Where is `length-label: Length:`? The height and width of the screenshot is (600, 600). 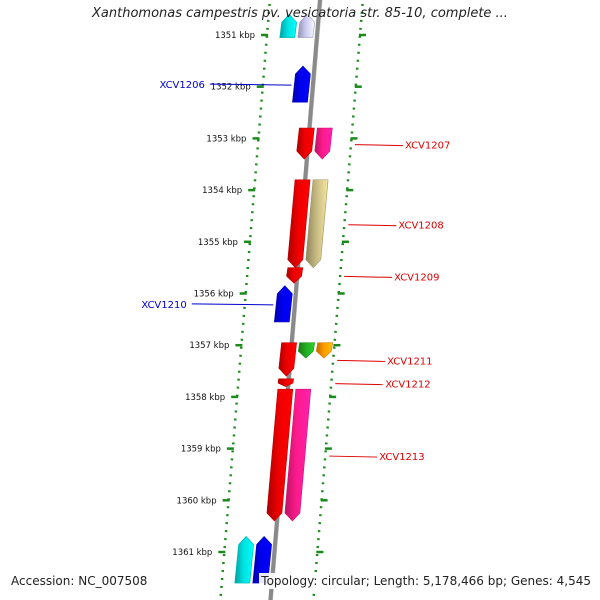 length-label: Length: is located at coordinates (396, 581).